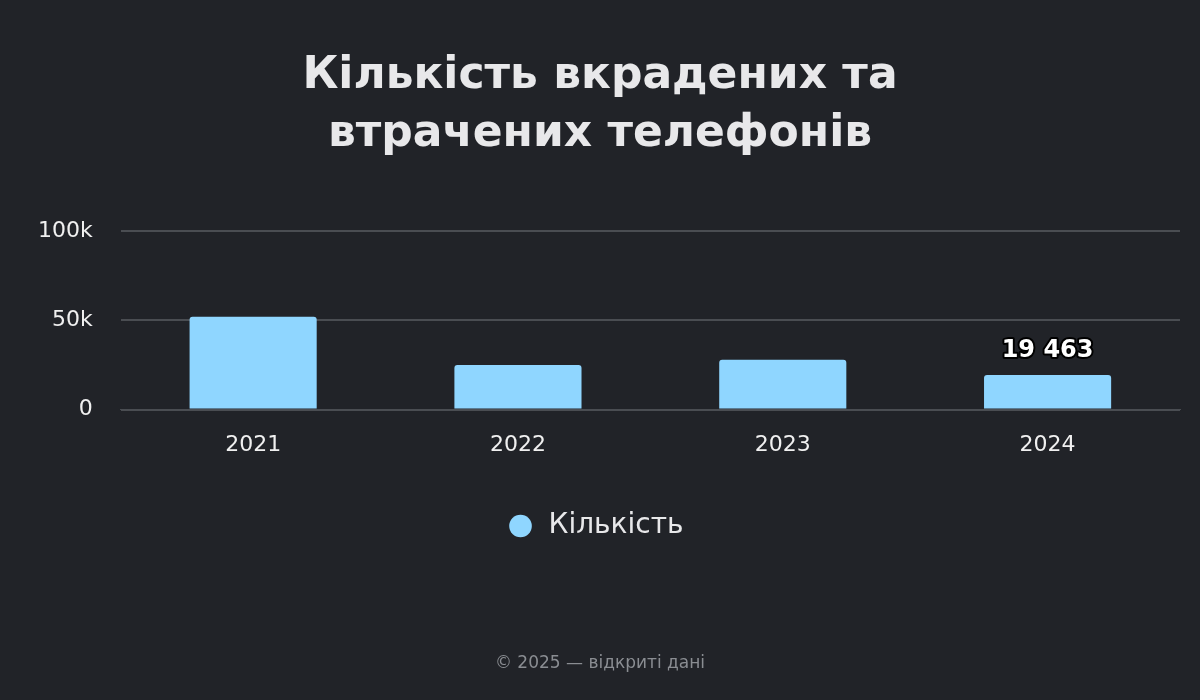  What do you see at coordinates (253, 443) in the screenshot?
I see `x-tick-label: 2021` at bounding box center [253, 443].